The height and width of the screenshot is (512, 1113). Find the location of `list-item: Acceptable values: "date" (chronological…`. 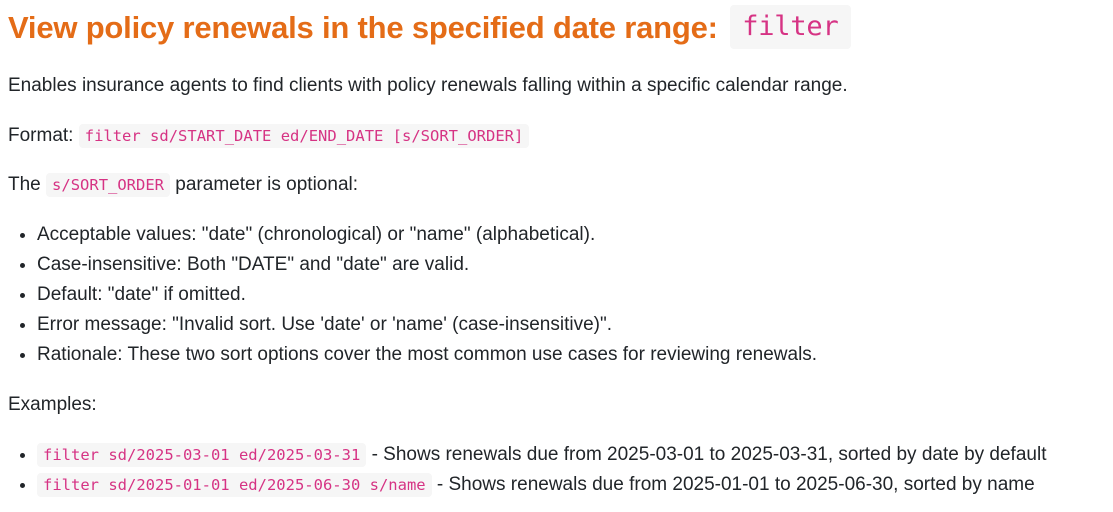

list-item: Acceptable values: "date" (chronological… is located at coordinates (571, 235).